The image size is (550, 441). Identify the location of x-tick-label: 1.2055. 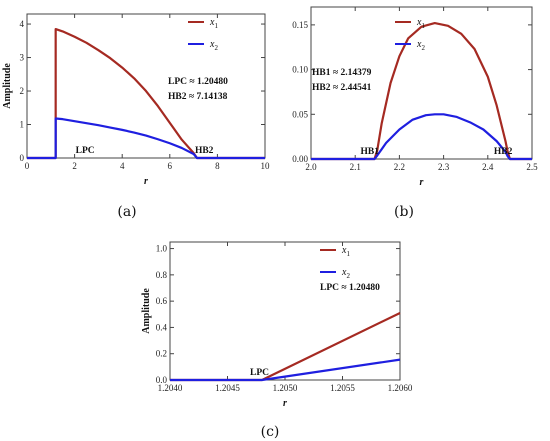
(342, 388).